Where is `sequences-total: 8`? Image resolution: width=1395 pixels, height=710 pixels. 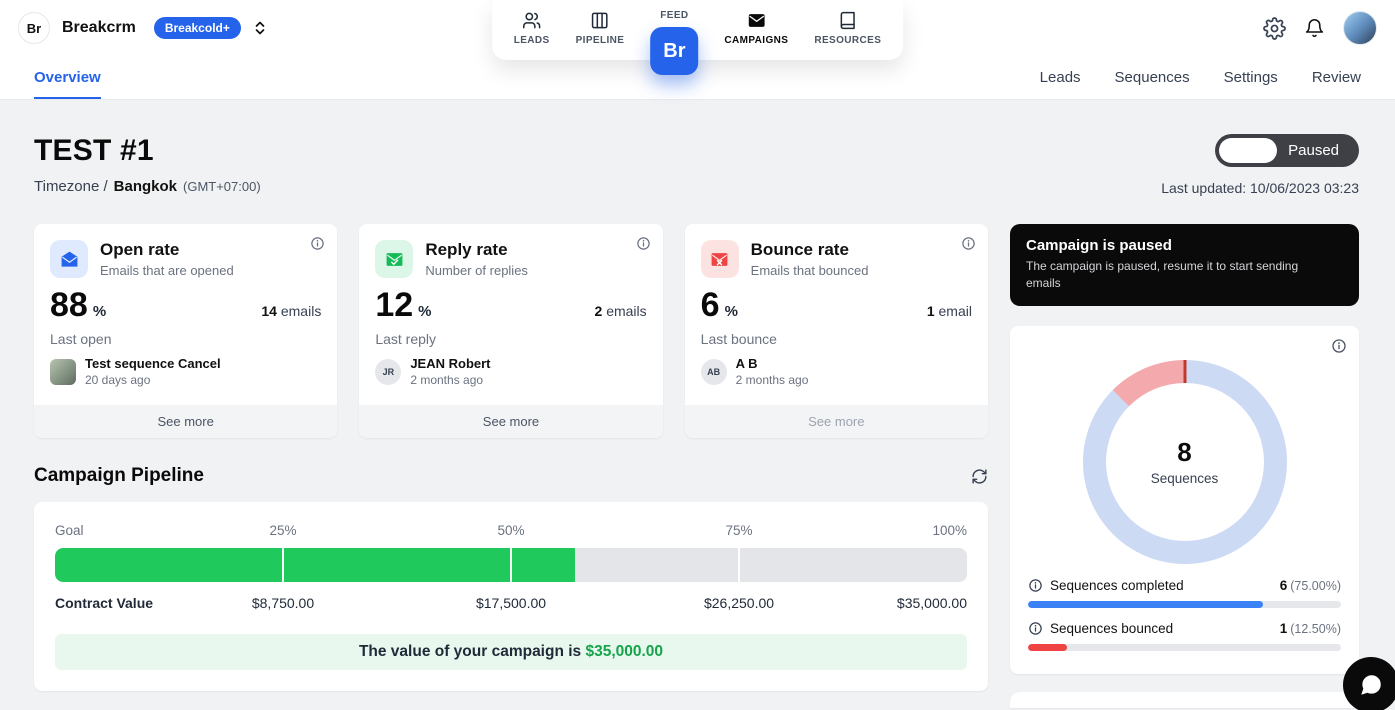
sequences-total: 8 is located at coordinates (1184, 452).